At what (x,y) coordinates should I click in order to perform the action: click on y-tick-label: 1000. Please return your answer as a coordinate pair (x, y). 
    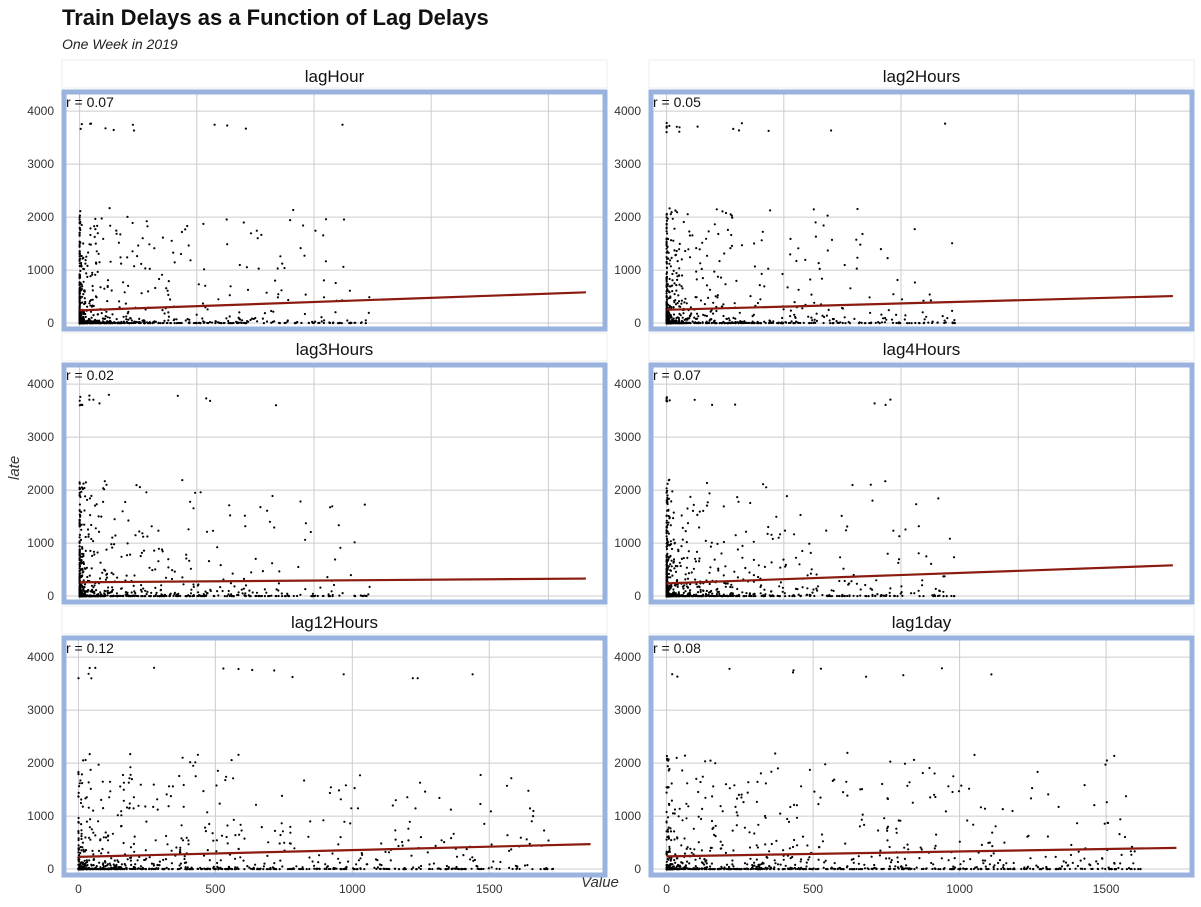
    Looking at the image, I should click on (40, 543).